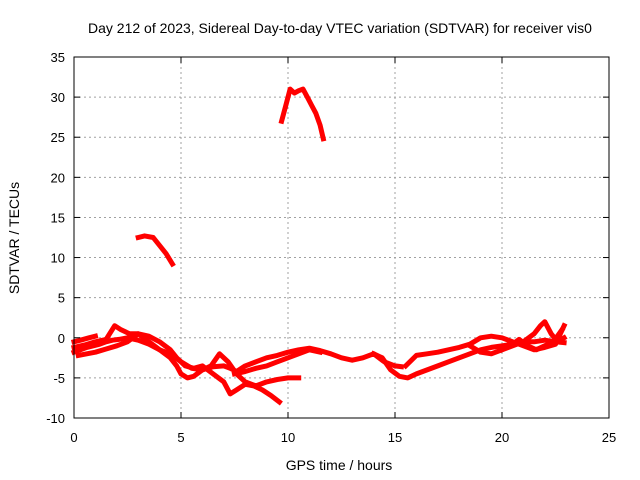 Image resolution: width=640 pixels, height=480 pixels. Describe the element at coordinates (61, 298) in the screenshot. I see `y-tick-label: 5` at that location.